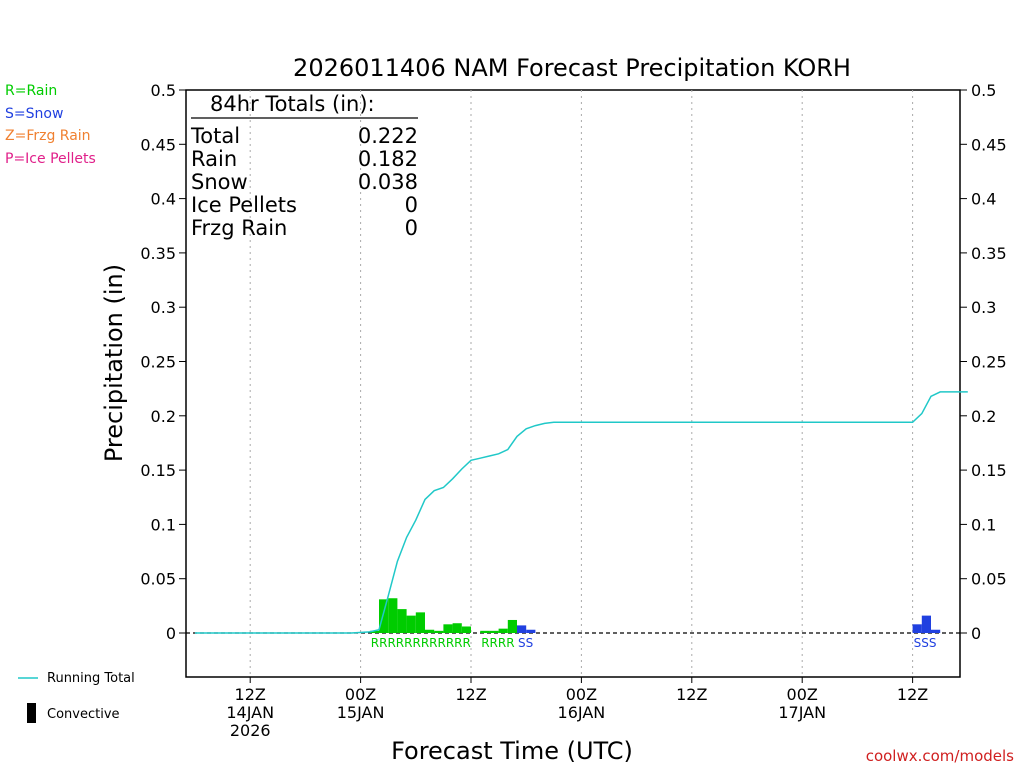 The height and width of the screenshot is (768, 1024). What do you see at coordinates (158, 144) in the screenshot?
I see `y-tick-label-left: 0.45` at bounding box center [158, 144].